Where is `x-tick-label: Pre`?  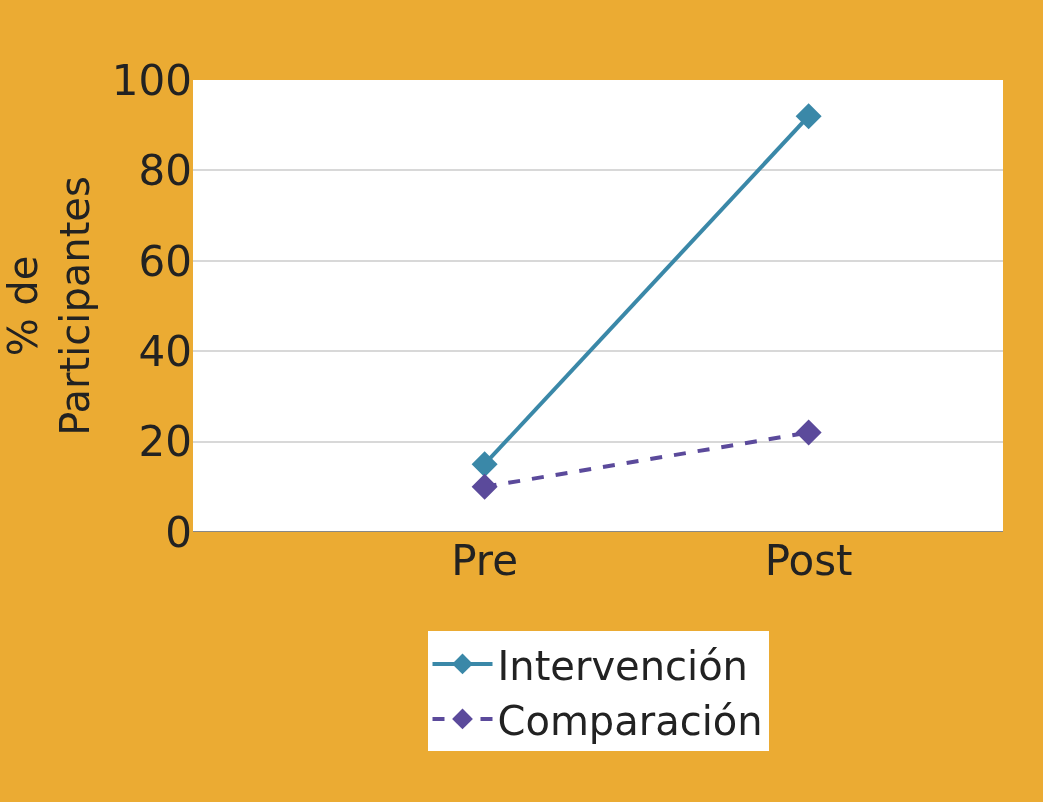
x-tick-label: Pre is located at coordinates (484, 560).